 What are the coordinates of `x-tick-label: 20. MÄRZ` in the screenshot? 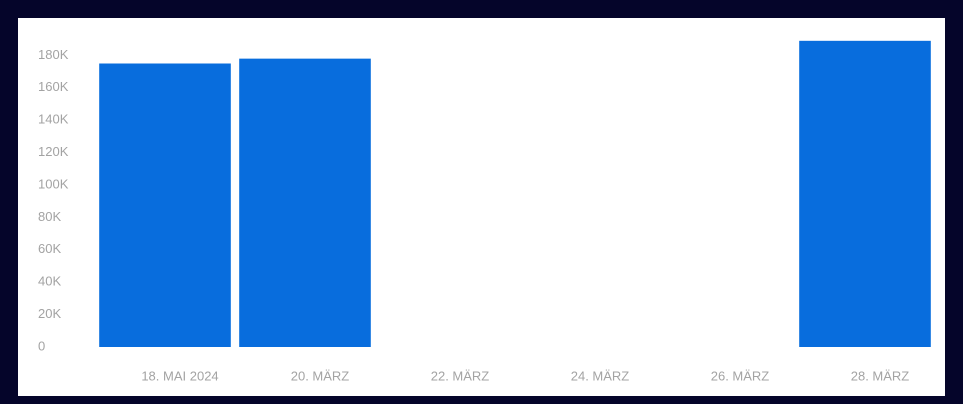 It's located at (320, 375).